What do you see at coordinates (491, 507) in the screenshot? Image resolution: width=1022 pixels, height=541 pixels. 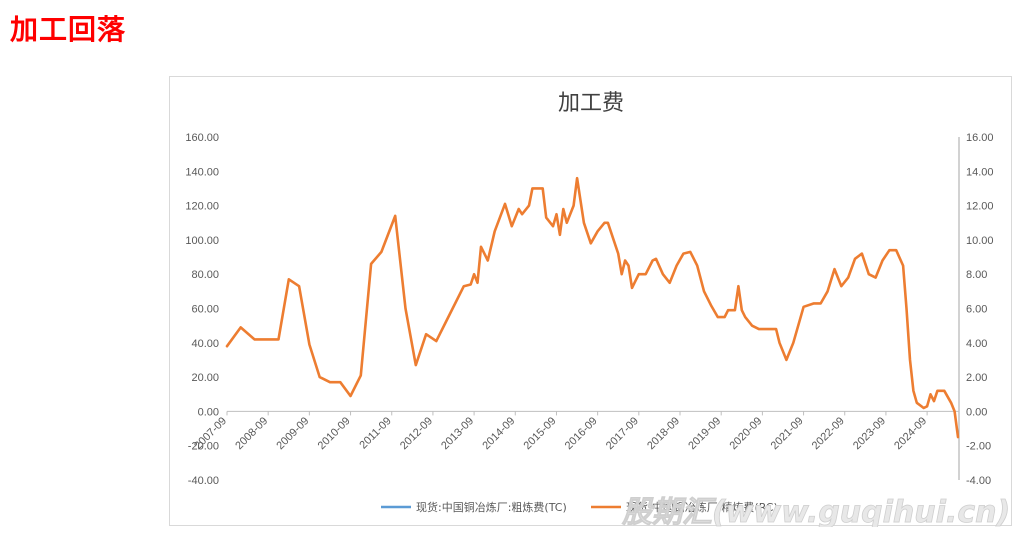 I see `legend-label-tc: 现货:中国铜冶炼厂:粗炼费(TC)` at bounding box center [491, 507].